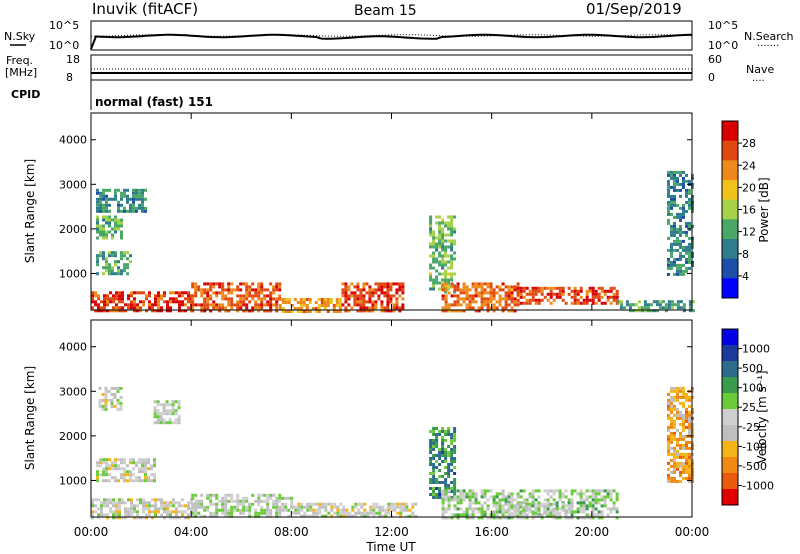 The height and width of the screenshot is (554, 800). What do you see at coordinates (758, 81) in the screenshot?
I see `nave-legend-dots: ····` at bounding box center [758, 81].